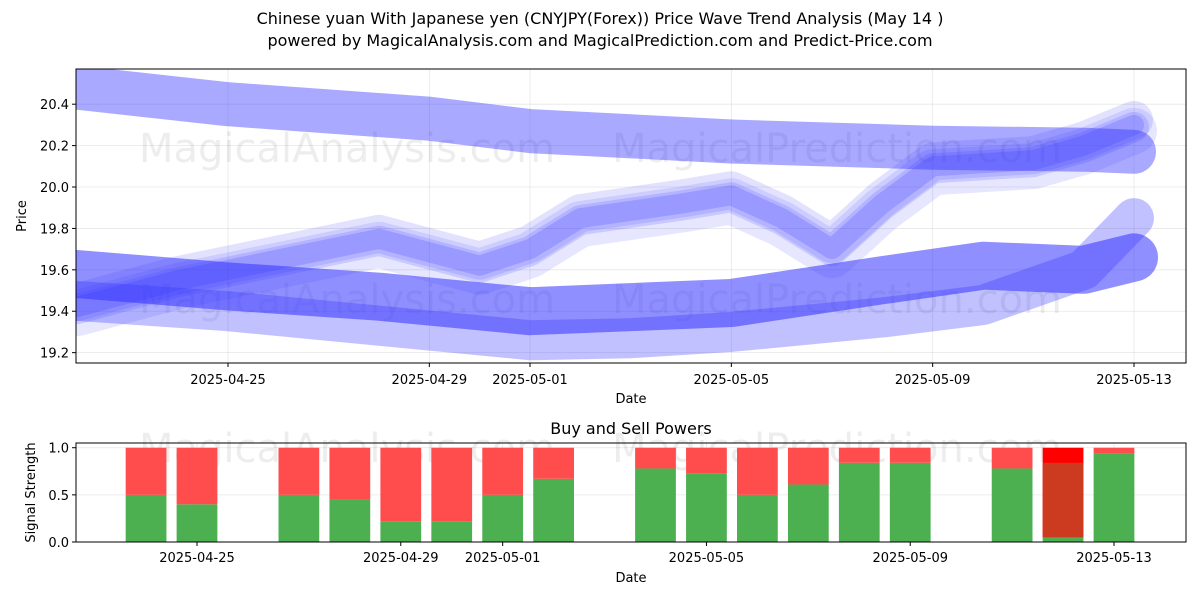 This screenshot has width=1200, height=600. I want to click on y-tick-label: 20.0, so click(54, 188).